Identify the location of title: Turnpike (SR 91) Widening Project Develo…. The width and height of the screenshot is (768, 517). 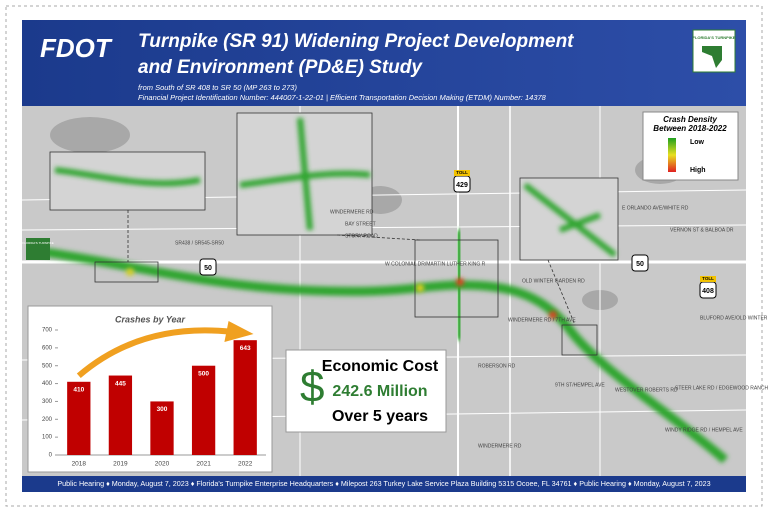
(356, 41).